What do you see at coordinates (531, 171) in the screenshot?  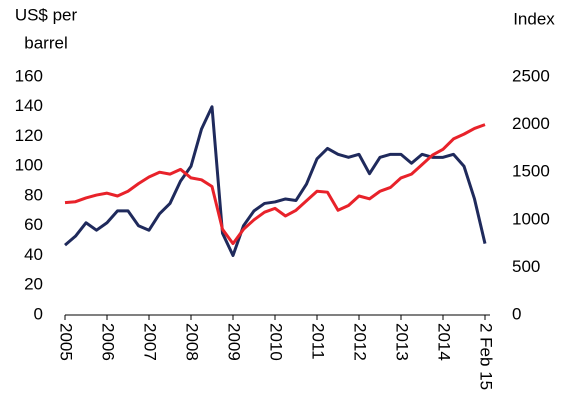 I see `y2-tick-label: 1500` at bounding box center [531, 171].